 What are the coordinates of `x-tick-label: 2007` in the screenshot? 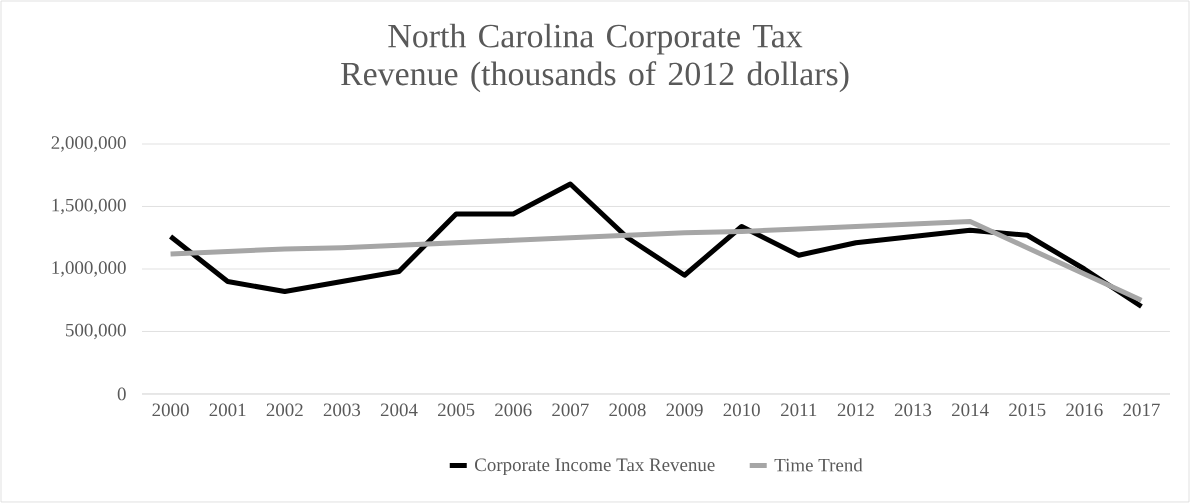 It's located at (570, 410).